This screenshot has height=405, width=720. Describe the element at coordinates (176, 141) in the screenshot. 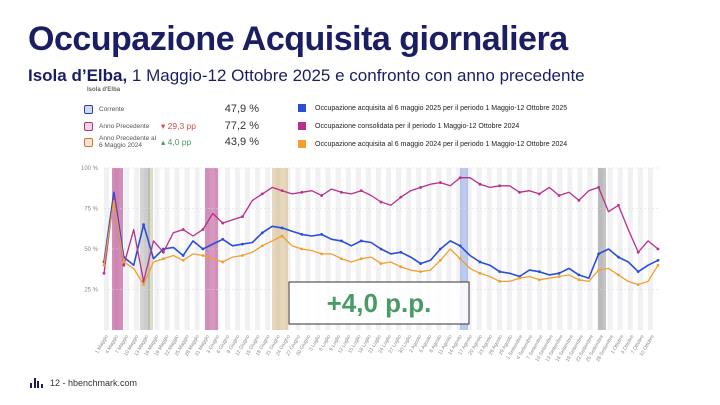

I see `kpi-delta: ▴ 4,0 pp` at that location.